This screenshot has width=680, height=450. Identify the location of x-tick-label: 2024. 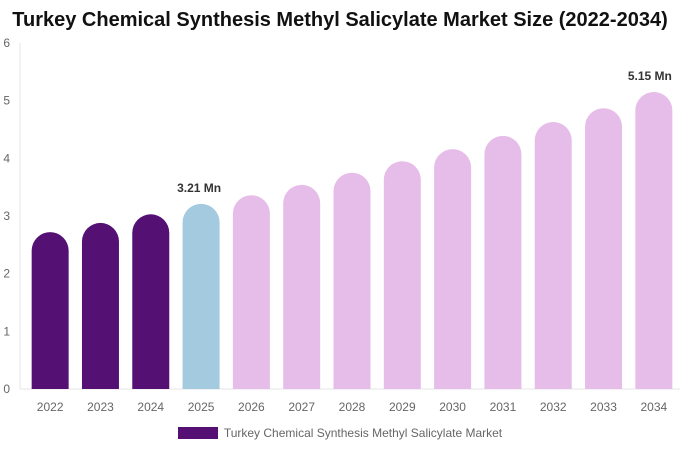
(150, 407).